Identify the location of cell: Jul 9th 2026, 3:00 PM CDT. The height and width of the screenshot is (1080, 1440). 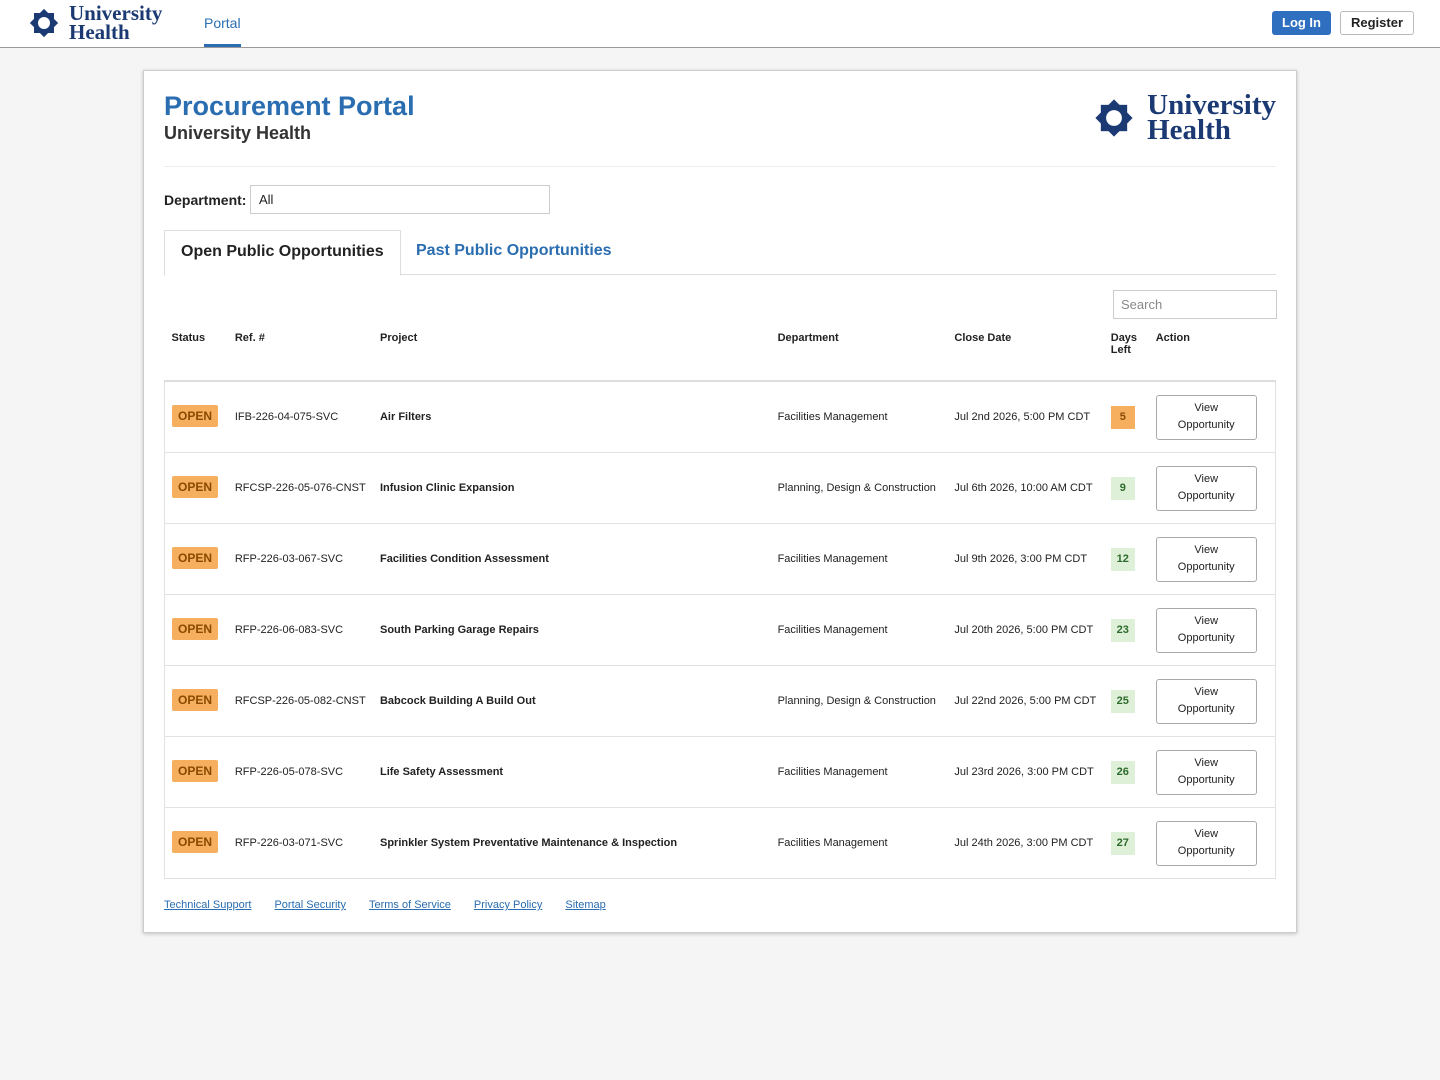
(1025, 559).